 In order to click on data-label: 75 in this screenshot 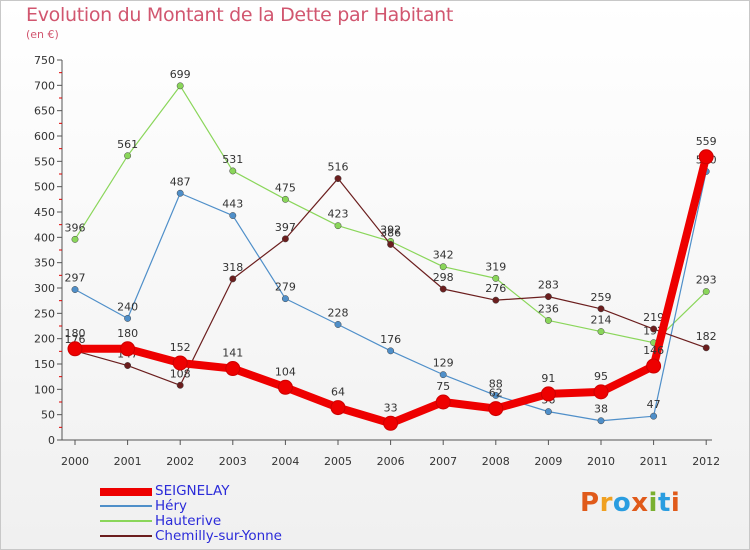, I will do `click(443, 386)`.